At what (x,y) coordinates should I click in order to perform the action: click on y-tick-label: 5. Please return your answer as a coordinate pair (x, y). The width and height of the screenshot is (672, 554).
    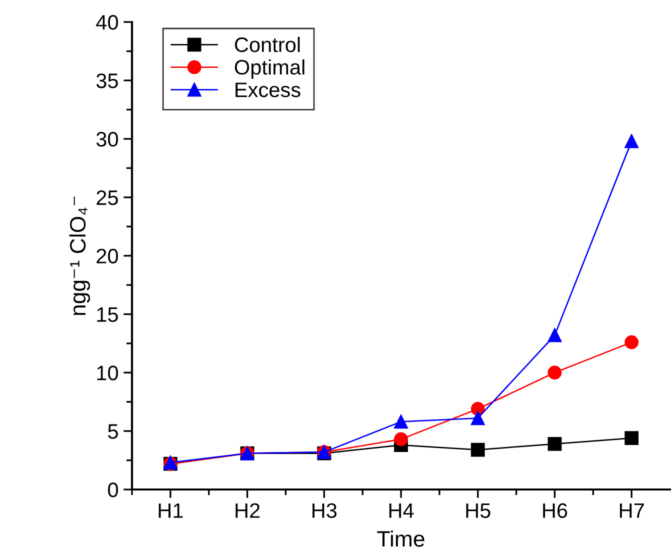
    Looking at the image, I should click on (113, 431).